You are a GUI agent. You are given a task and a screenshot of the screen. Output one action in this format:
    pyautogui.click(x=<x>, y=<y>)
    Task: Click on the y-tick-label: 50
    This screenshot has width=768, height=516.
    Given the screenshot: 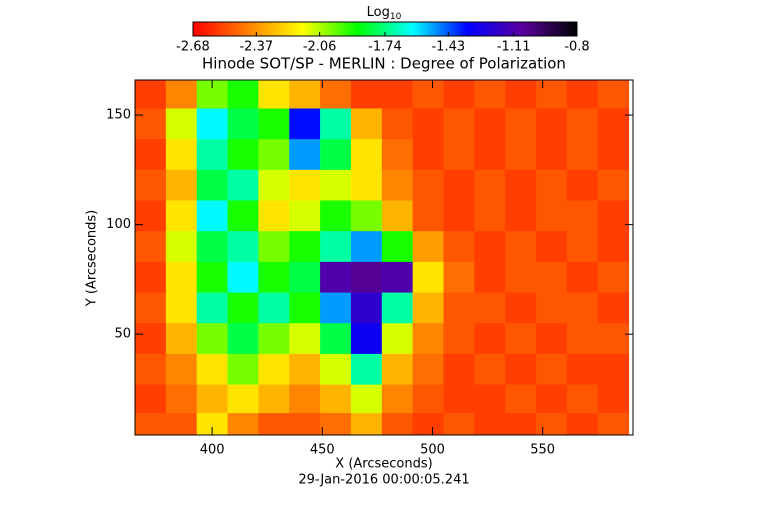 What is the action you would take?
    pyautogui.click(x=122, y=334)
    